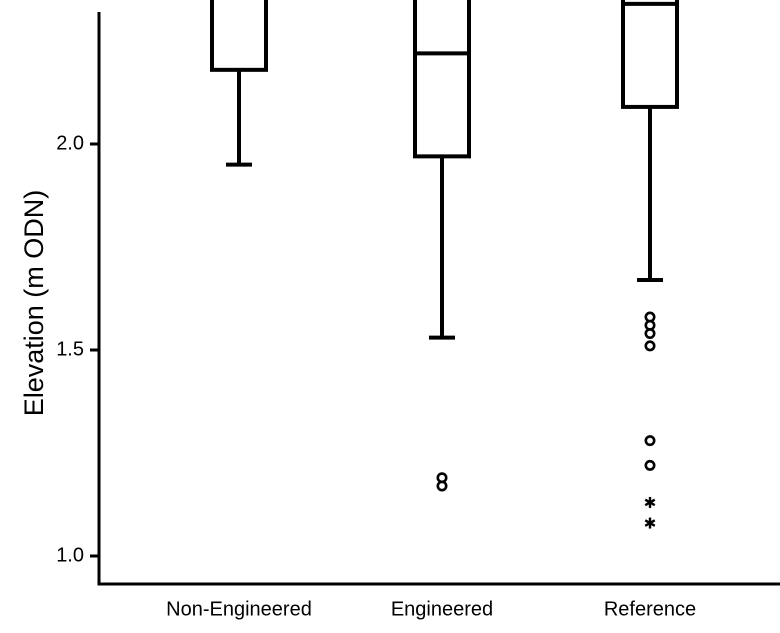 This screenshot has width=780, height=633. Describe the element at coordinates (239, 609) in the screenshot. I see `x-tick-label: Non-Engineered` at that location.